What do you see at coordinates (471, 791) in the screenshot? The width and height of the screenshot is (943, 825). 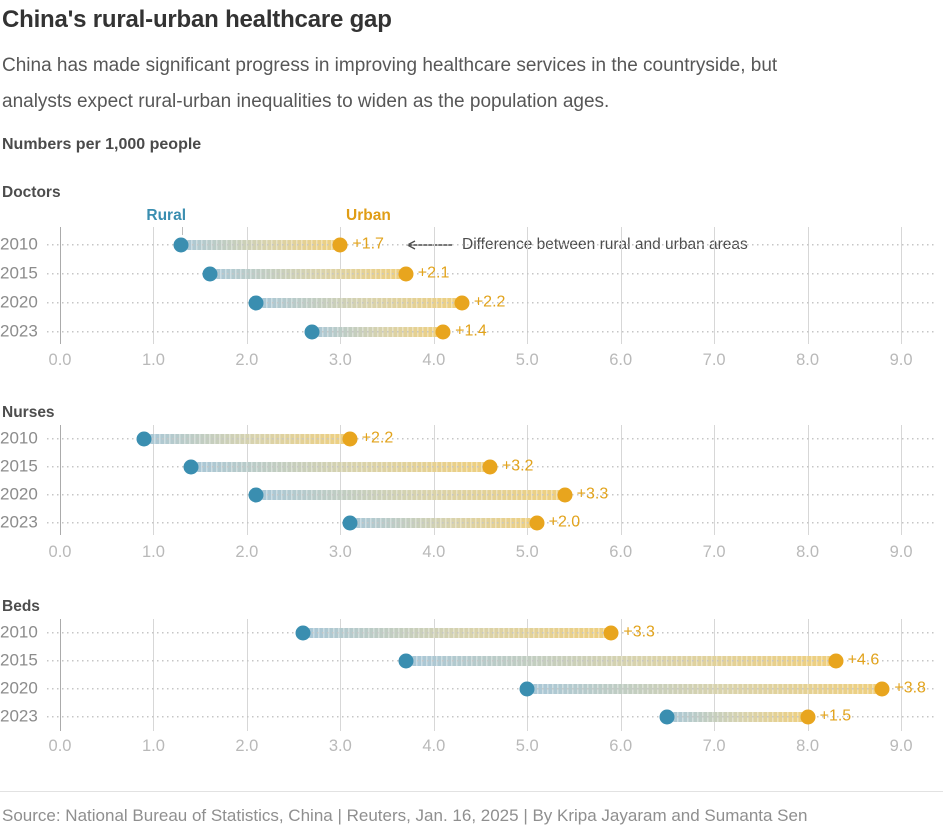 I see `footer-divider` at bounding box center [471, 791].